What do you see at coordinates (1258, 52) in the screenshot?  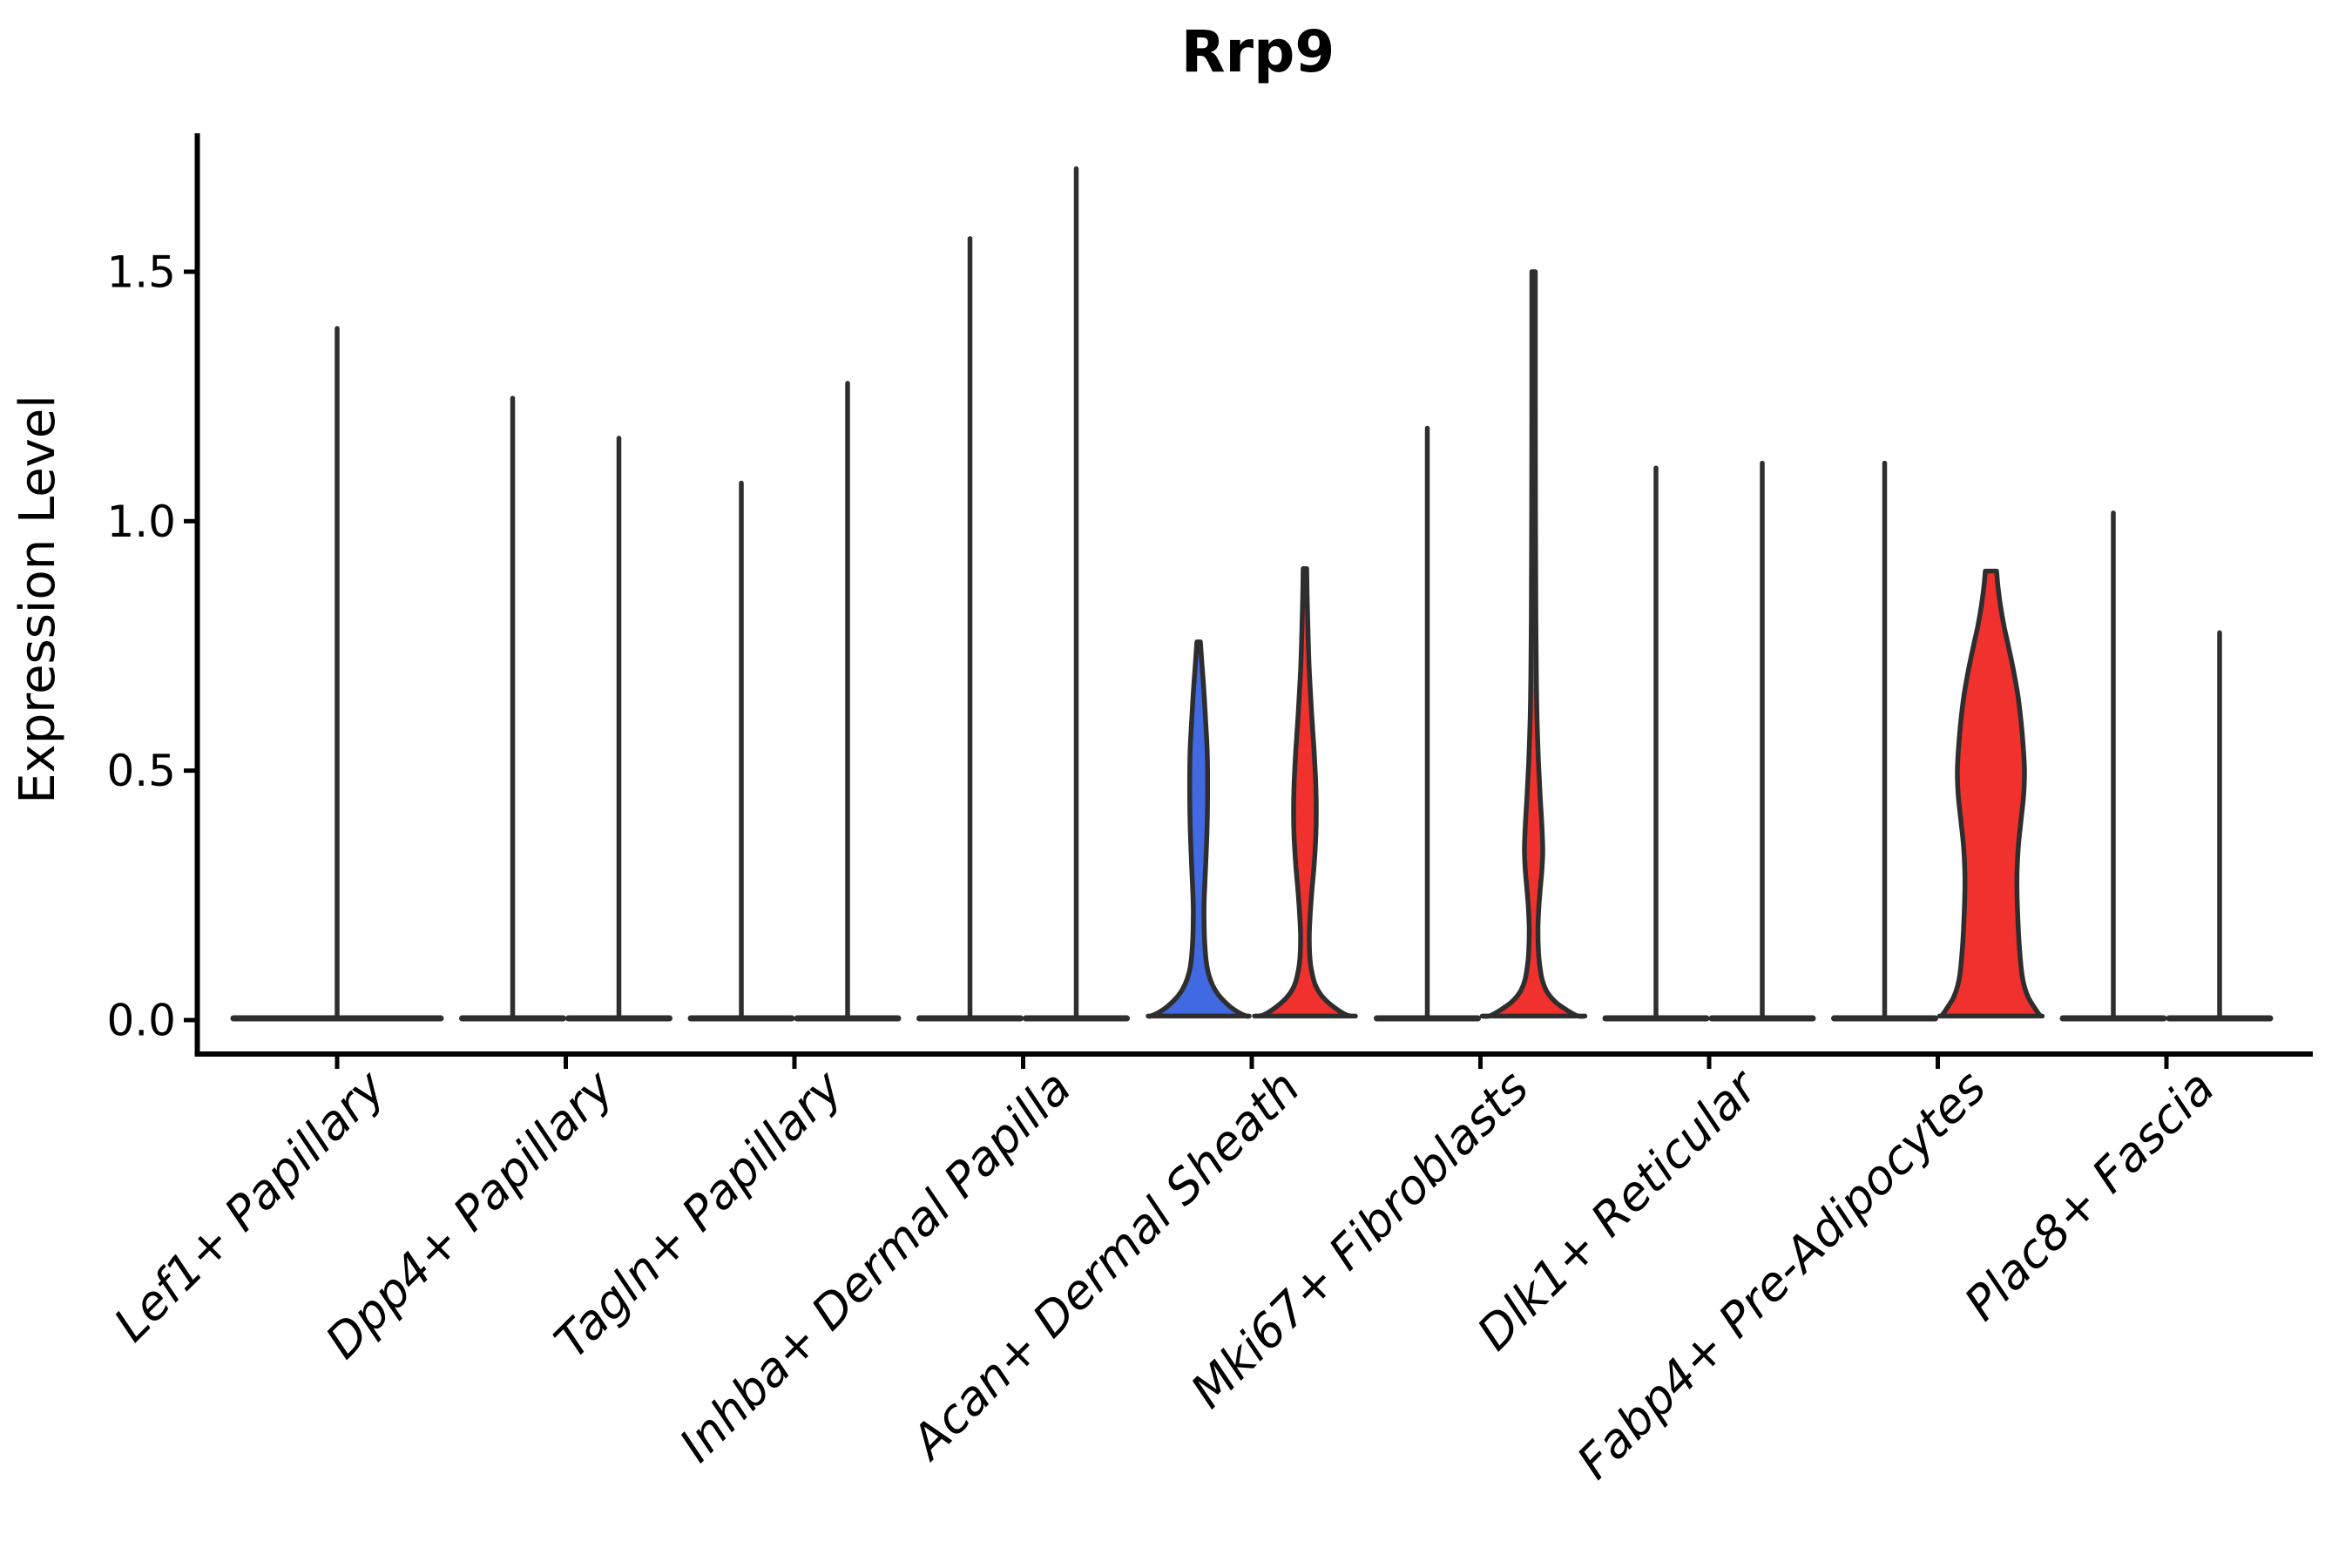 I see `chart-title: Rrp9` at bounding box center [1258, 52].